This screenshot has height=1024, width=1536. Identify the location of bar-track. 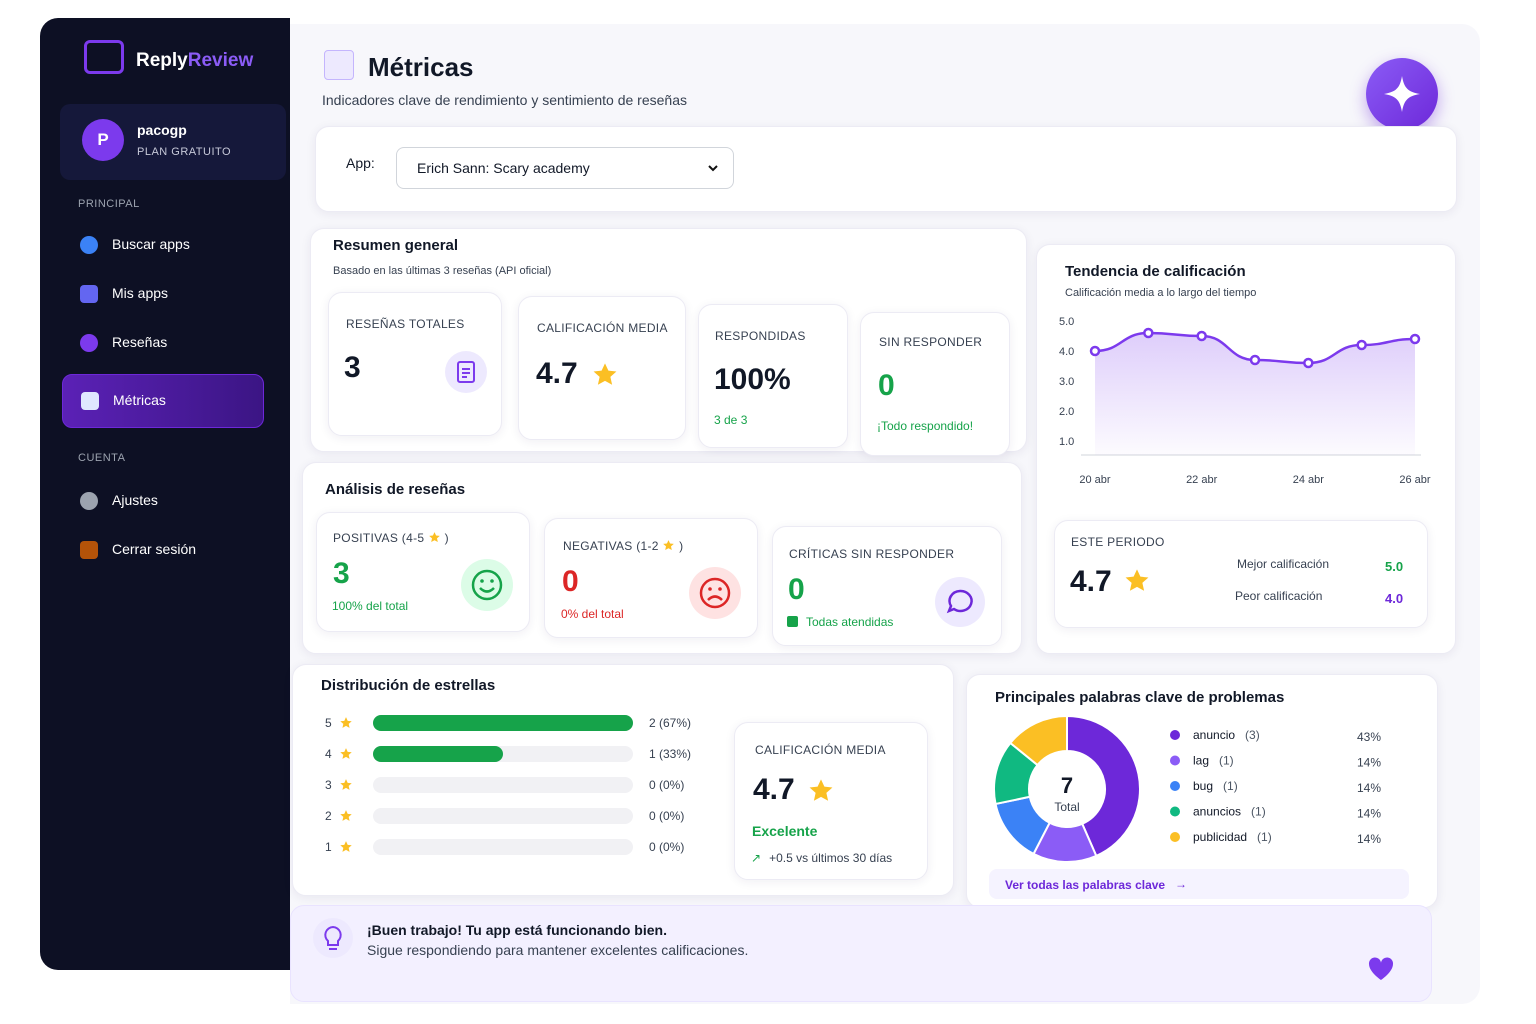
(503, 816).